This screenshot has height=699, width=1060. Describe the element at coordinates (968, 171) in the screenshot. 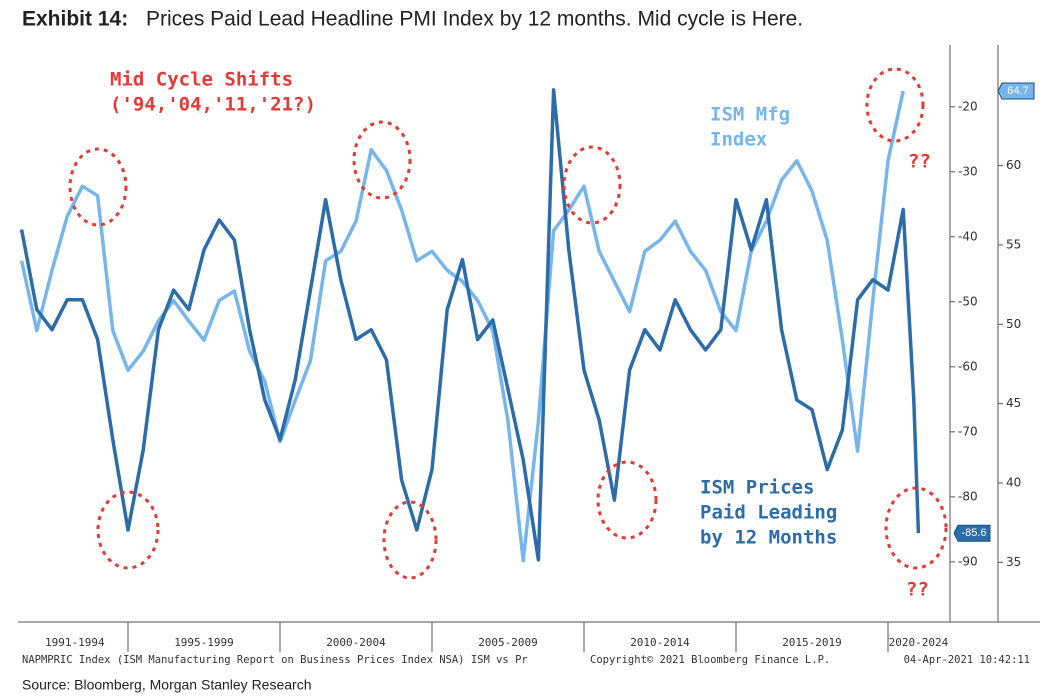

I see `y-tick-label: -30` at that location.